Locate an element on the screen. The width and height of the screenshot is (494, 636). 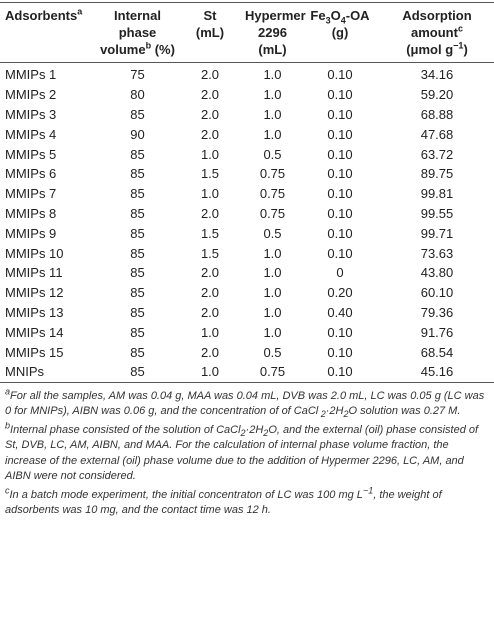
cell: 68.54 is located at coordinates (437, 352).